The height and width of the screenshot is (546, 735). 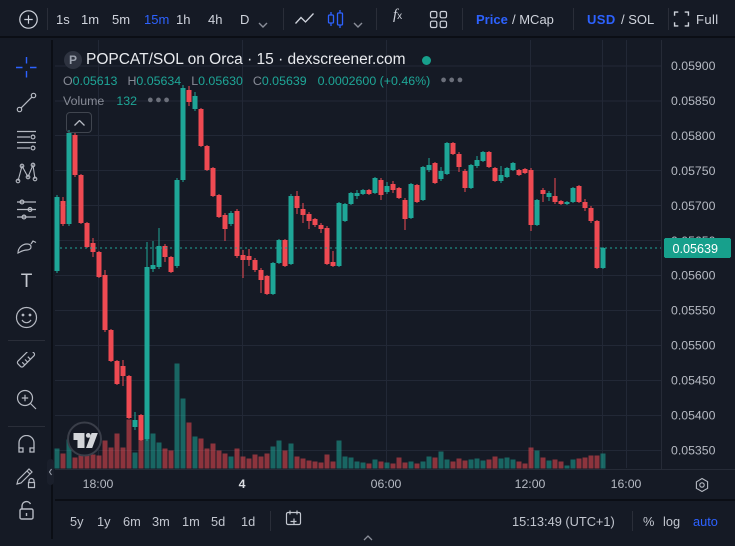 I want to click on svg-text: 0.05800, so click(x=693, y=136).